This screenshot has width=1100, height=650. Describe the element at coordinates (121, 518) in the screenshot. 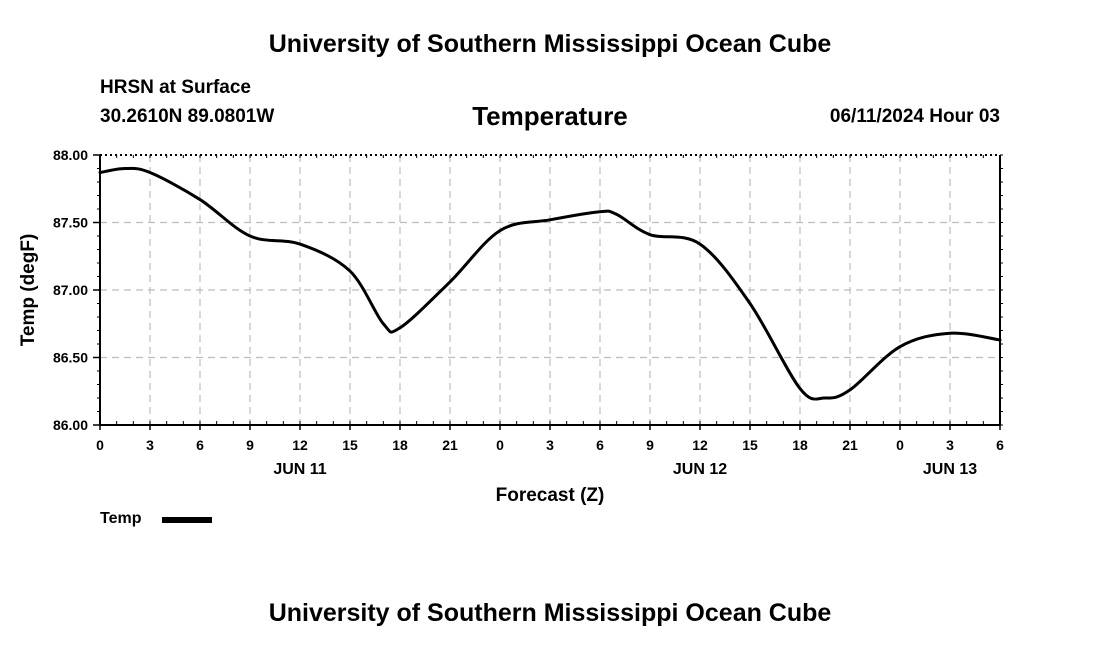

I see `legend-label: Temp` at that location.